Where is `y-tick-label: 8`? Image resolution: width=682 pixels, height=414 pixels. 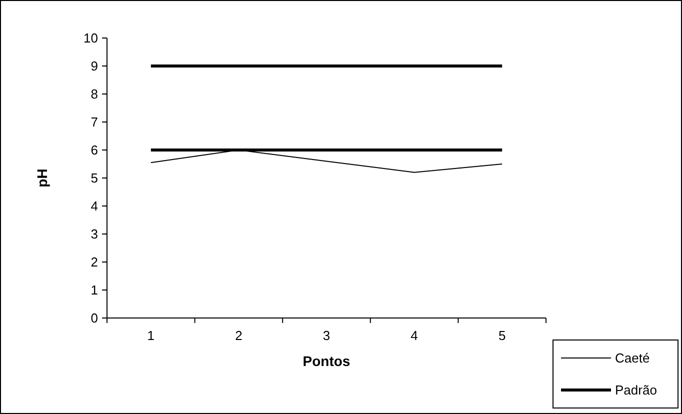
y-tick-label: 8 is located at coordinates (94, 94).